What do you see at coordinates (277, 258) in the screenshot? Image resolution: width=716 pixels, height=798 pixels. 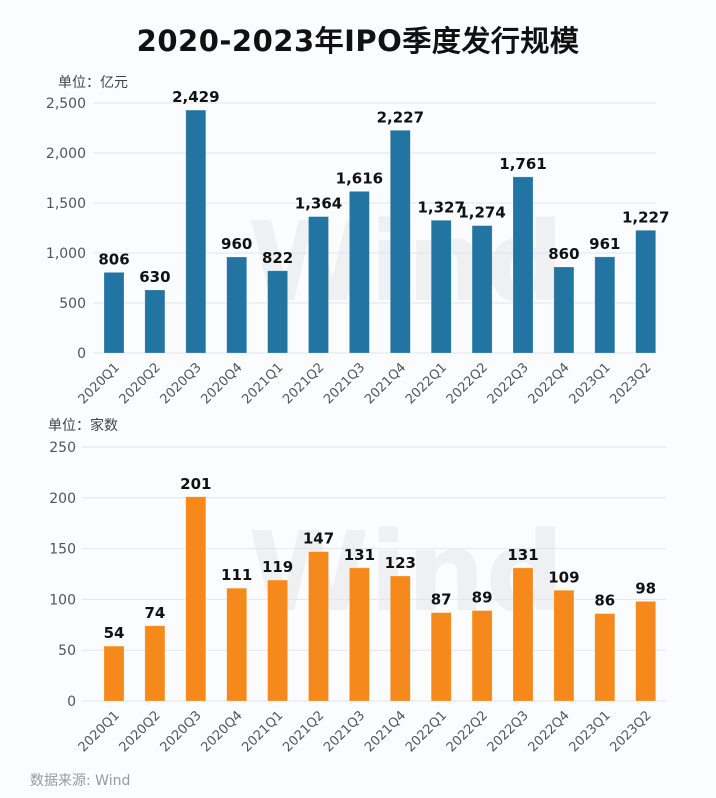 I see `amount-value-label: 822` at bounding box center [277, 258].